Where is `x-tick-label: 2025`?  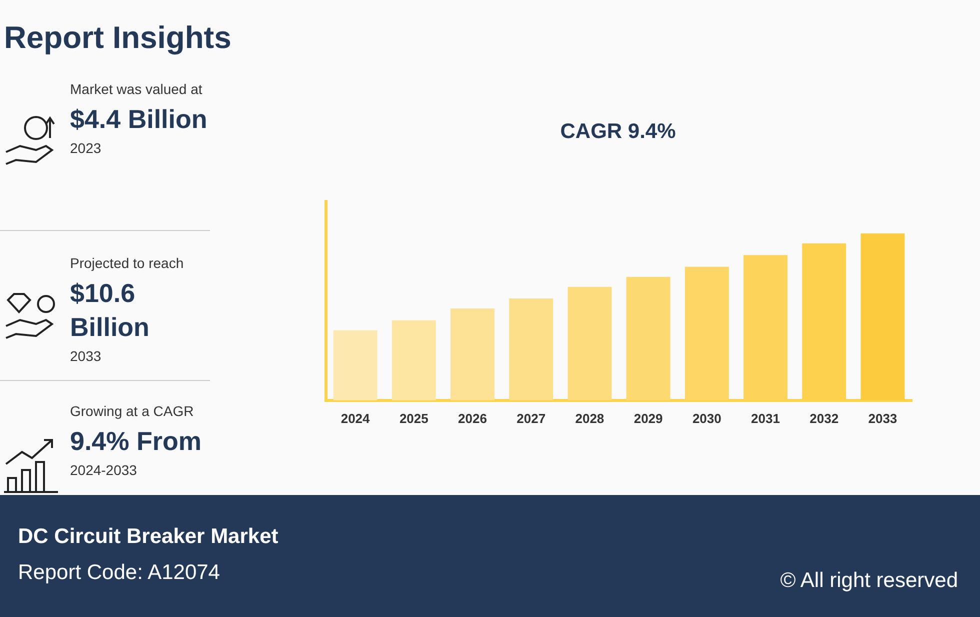 x-tick-label: 2025 is located at coordinates (413, 418).